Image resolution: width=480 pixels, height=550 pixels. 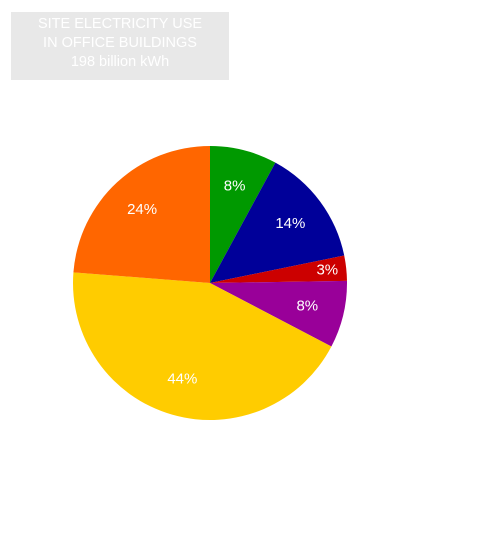 I want to click on pie-slice-label-2: 3%, so click(x=327, y=270).